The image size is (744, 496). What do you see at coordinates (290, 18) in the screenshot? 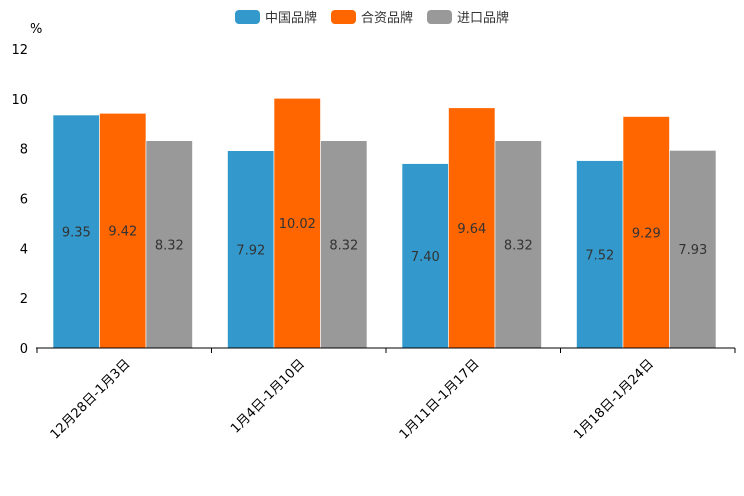
I see `legend-label-china-brand: 中国品牌` at bounding box center [290, 18].